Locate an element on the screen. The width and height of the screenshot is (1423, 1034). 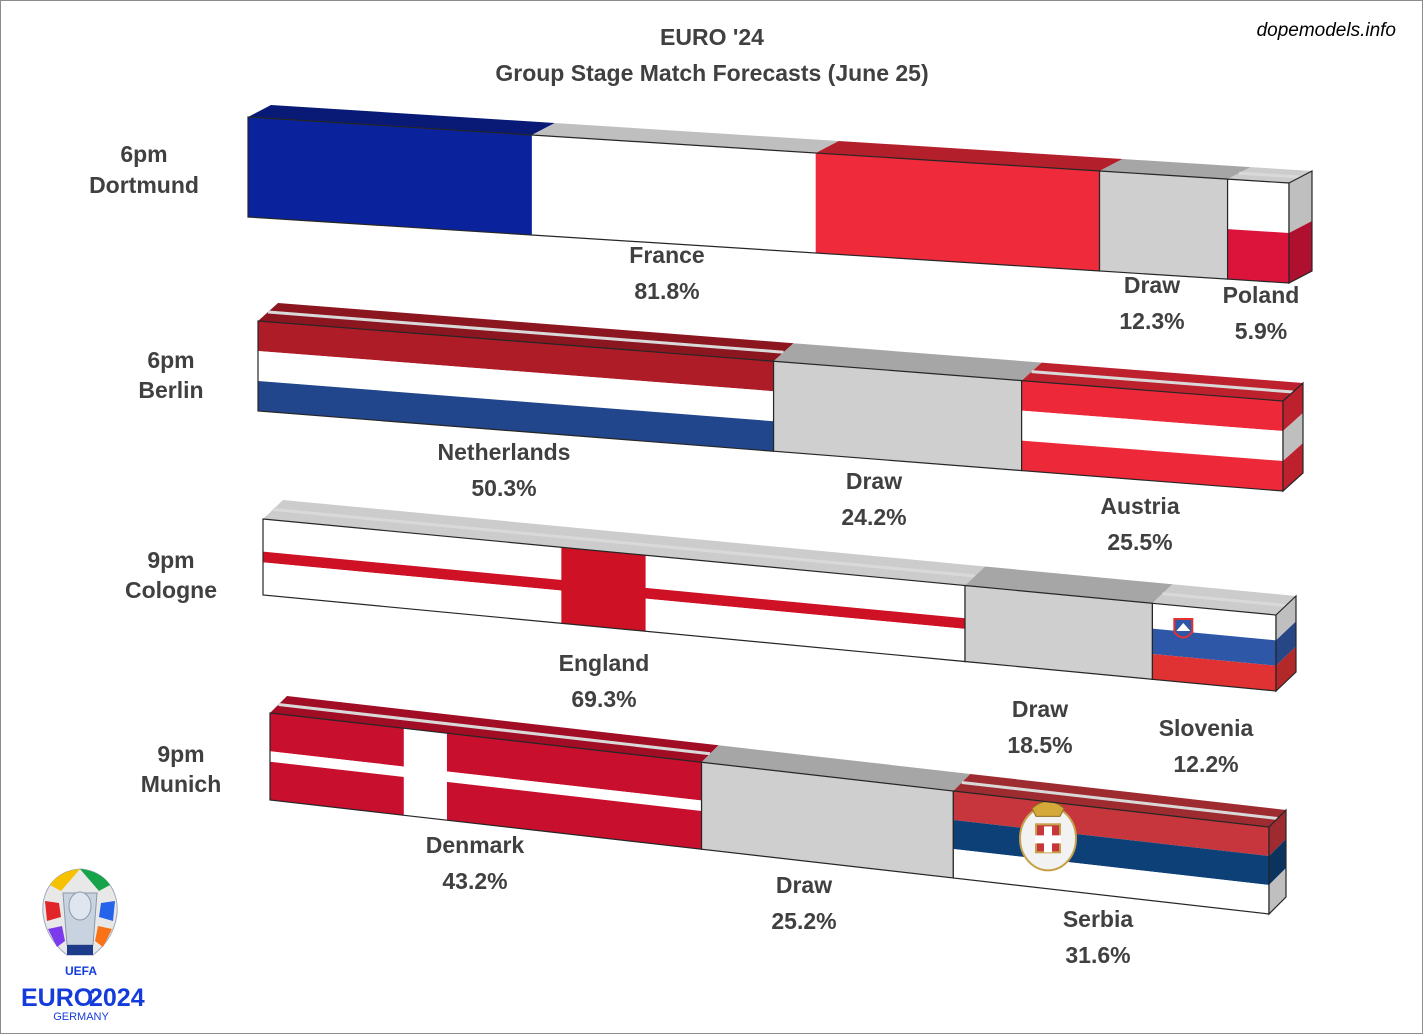
segment-serbia is located at coordinates (1119, 844).